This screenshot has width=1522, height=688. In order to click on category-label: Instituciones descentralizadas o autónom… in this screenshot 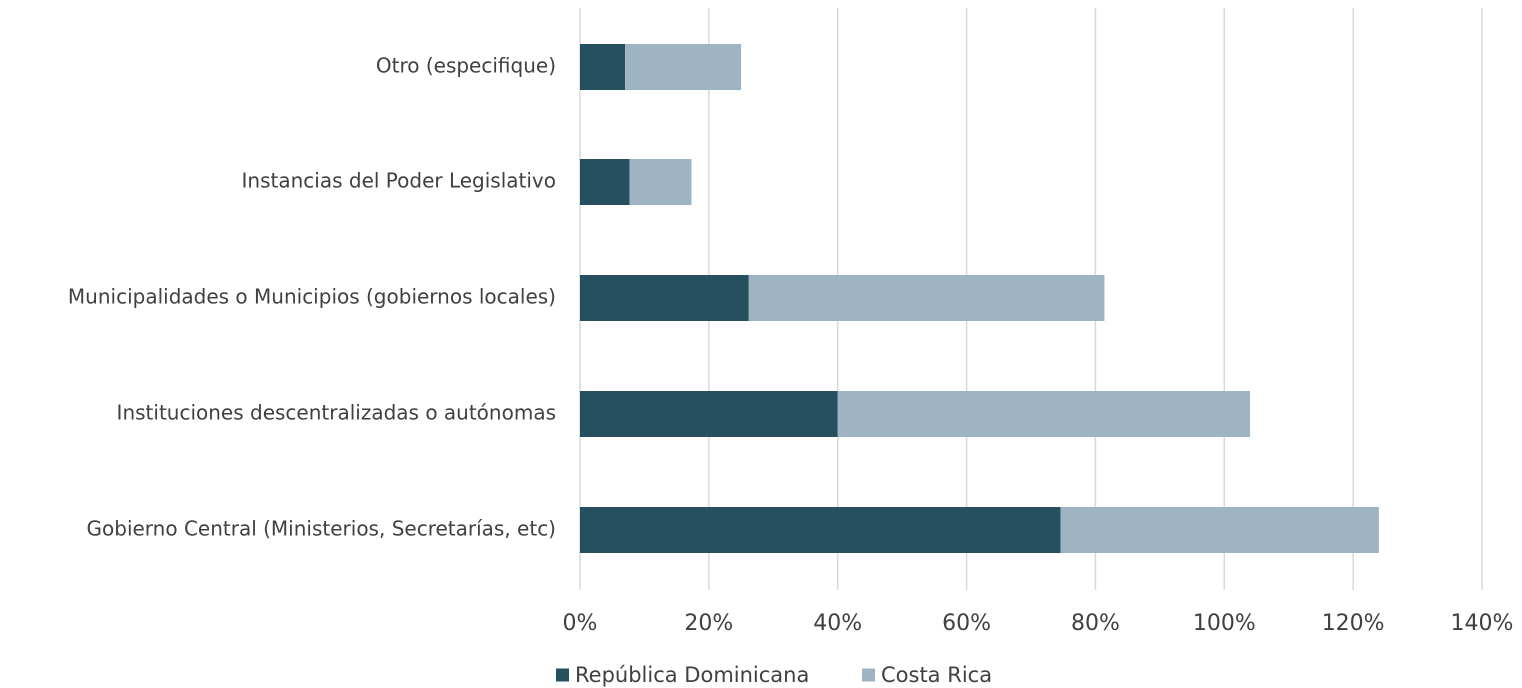, I will do `click(336, 413)`.